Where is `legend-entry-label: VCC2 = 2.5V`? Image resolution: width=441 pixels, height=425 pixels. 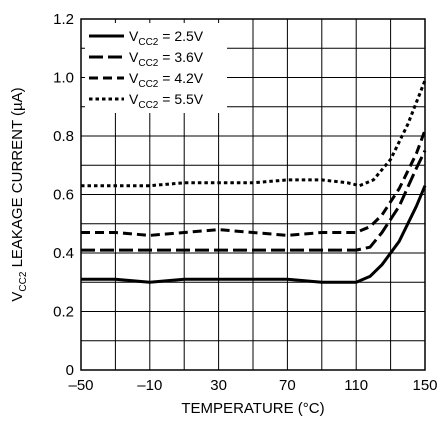
legend-entry-label: VCC2 = 2.5V is located at coordinates (166, 38).